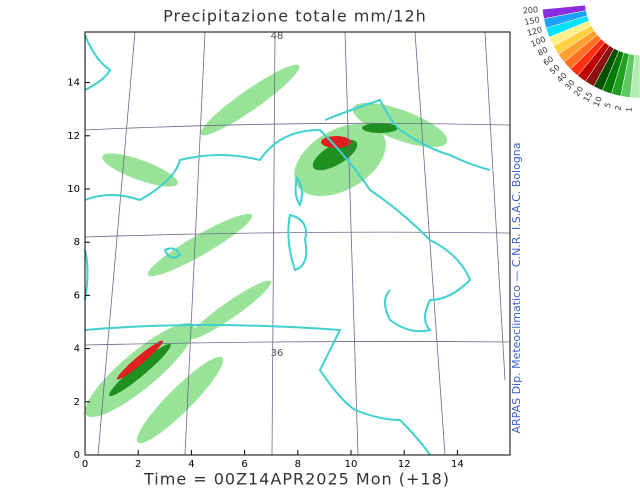  Describe the element at coordinates (588, 96) in the screenshot. I see `legend-label: 15` at that location.